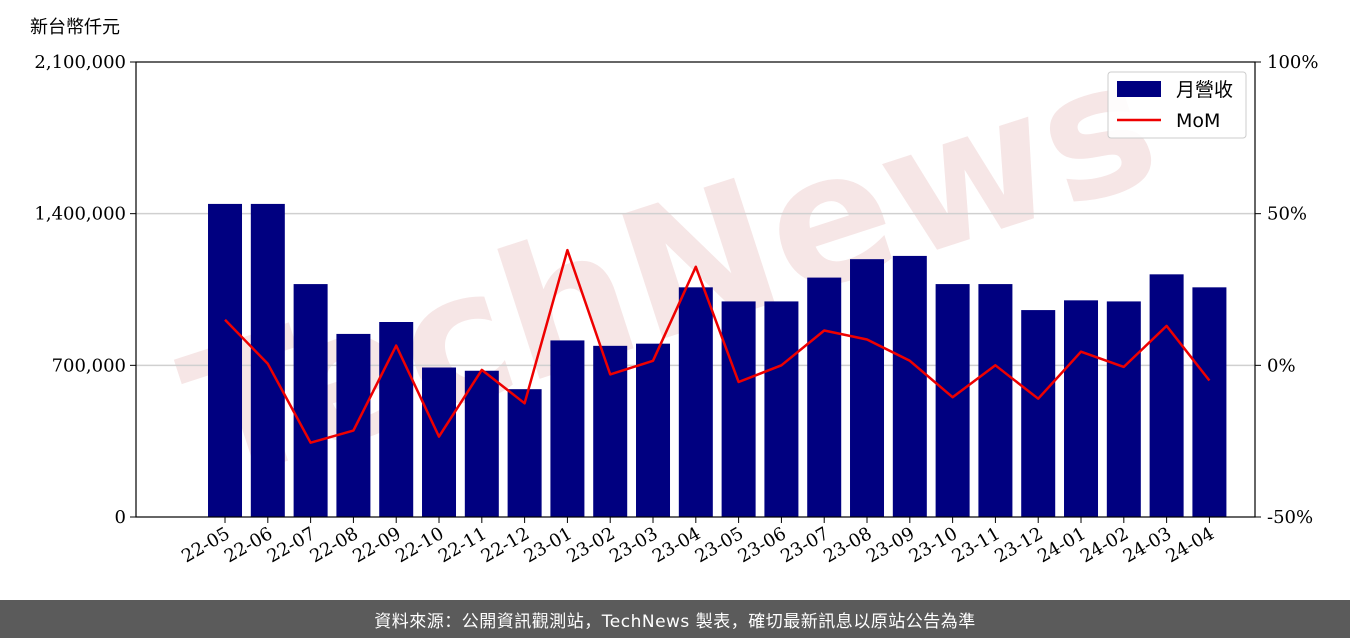 The width and height of the screenshot is (1350, 638). Describe the element at coordinates (80, 214) in the screenshot. I see `y-left-tick-label: 1,400,000` at that location.